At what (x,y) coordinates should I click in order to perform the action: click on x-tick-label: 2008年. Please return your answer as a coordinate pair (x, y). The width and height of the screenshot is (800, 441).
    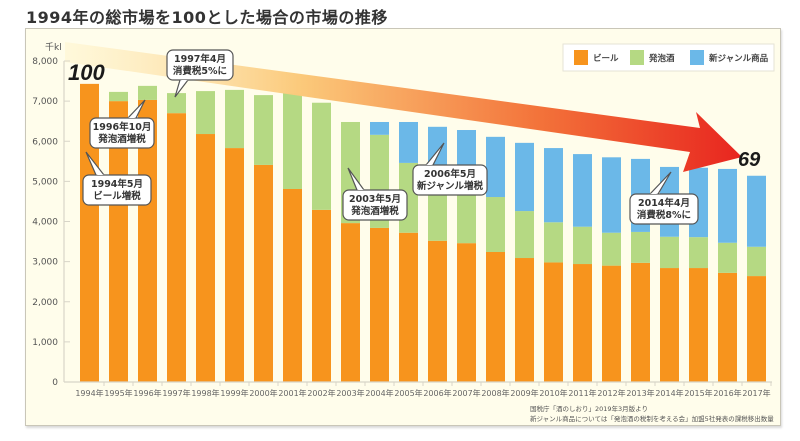
    Looking at the image, I should click on (495, 393).